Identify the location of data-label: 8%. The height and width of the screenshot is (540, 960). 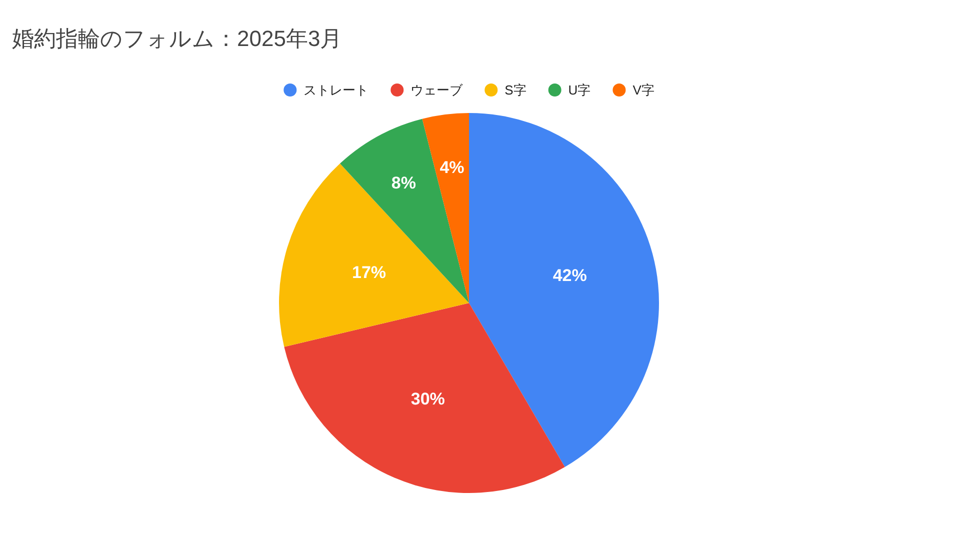
(403, 182).